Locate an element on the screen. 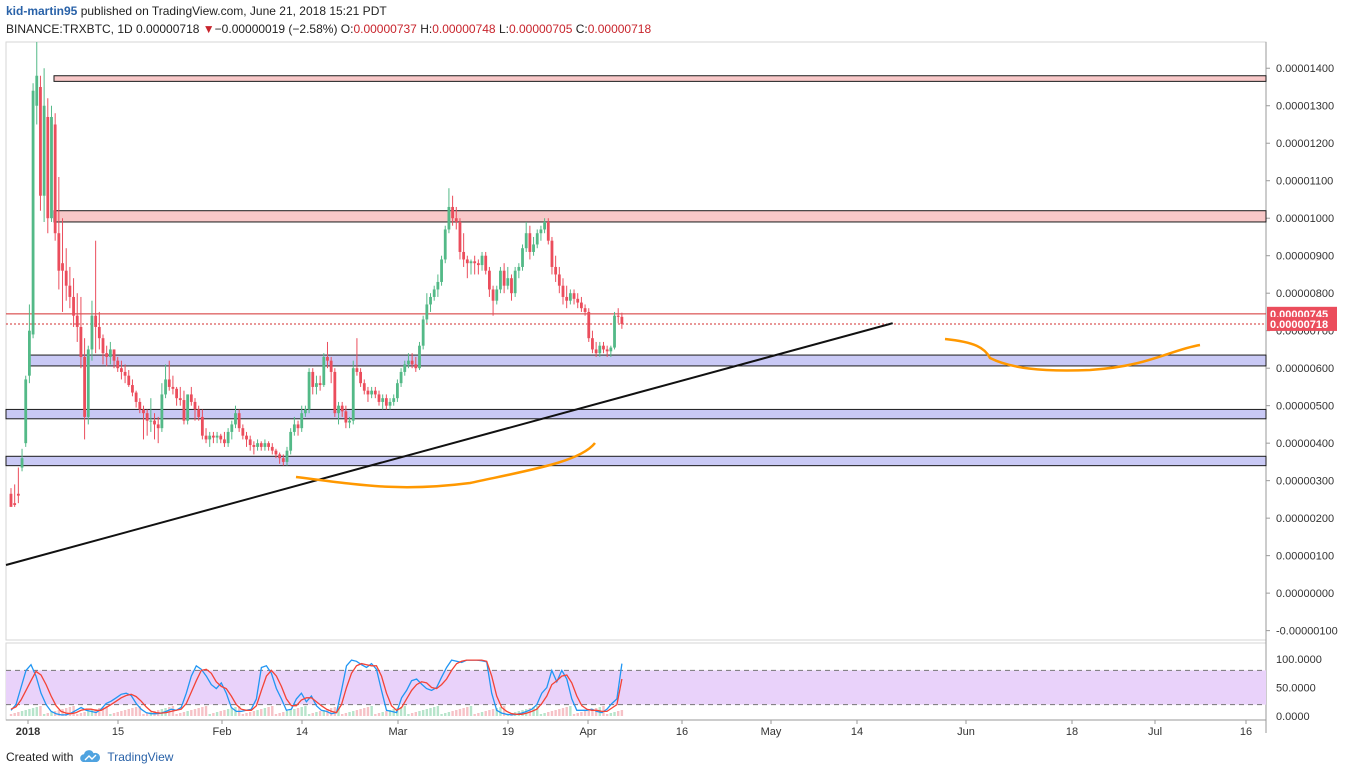  down-arrow-icon: ▼ is located at coordinates (208, 29).